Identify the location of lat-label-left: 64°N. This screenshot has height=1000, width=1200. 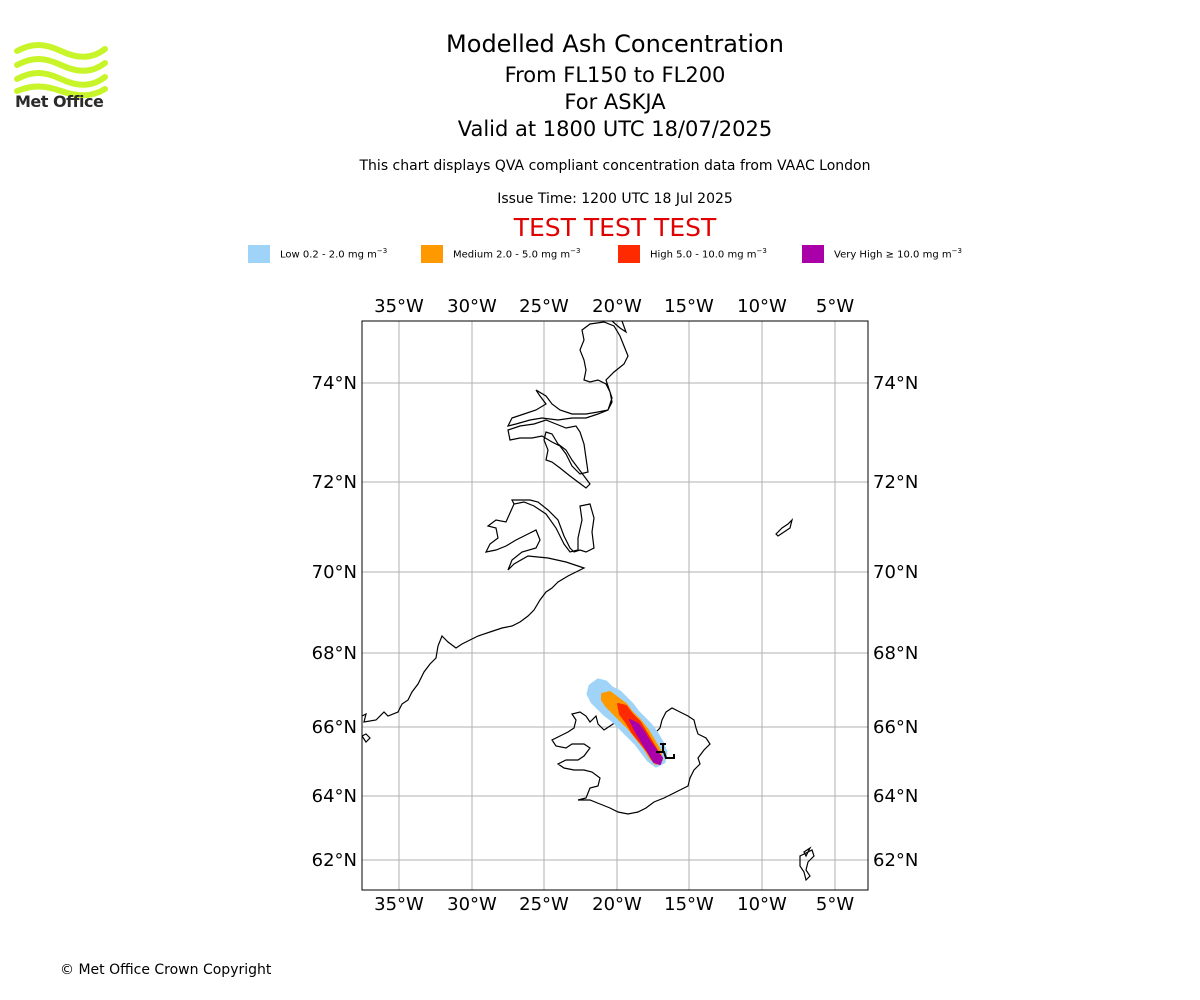
(334, 796).